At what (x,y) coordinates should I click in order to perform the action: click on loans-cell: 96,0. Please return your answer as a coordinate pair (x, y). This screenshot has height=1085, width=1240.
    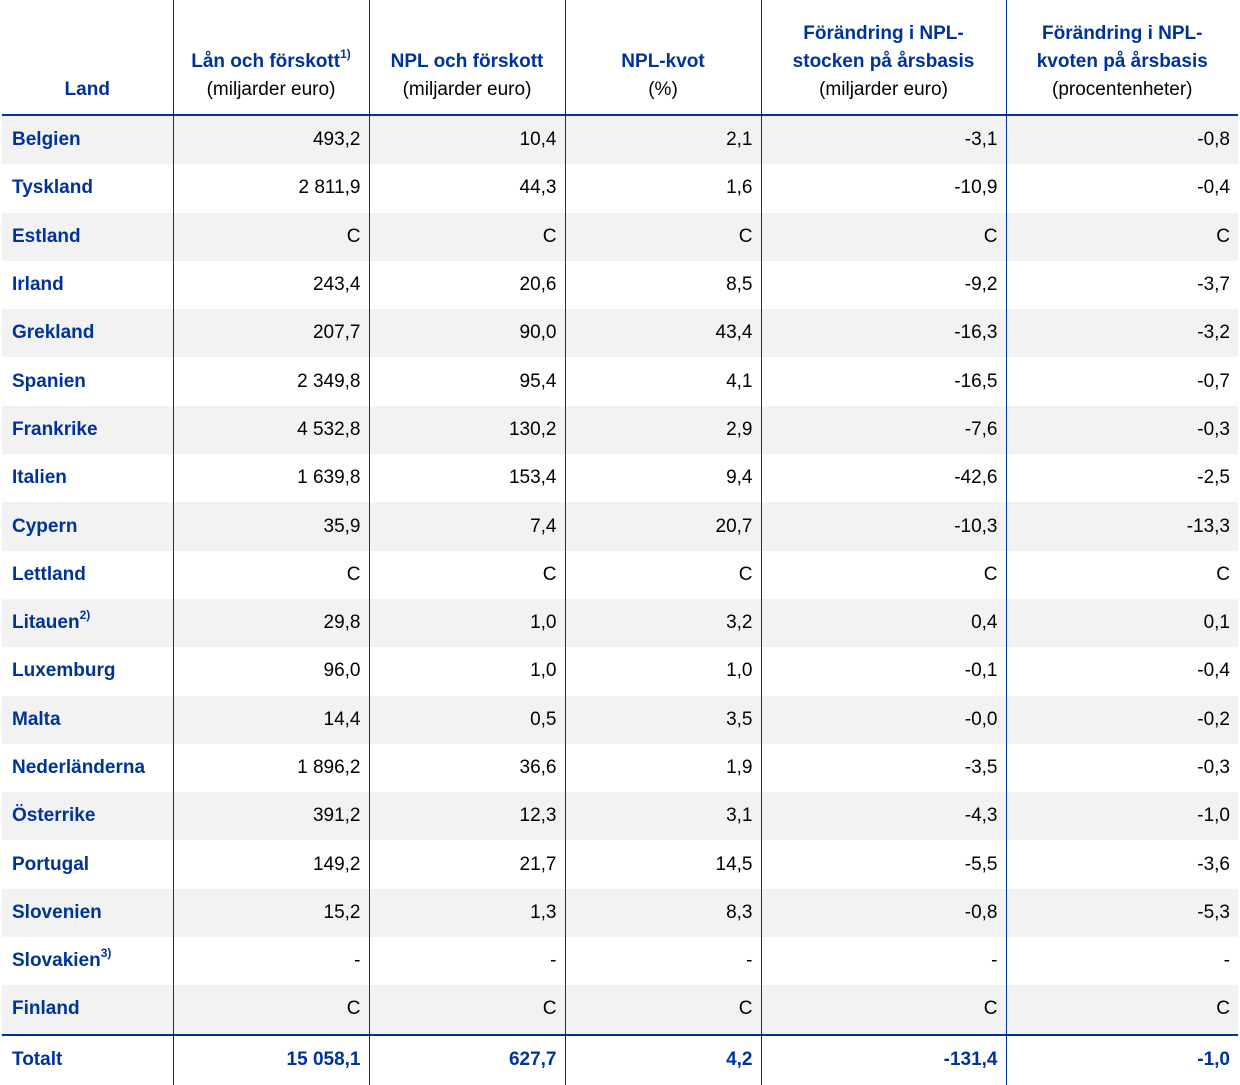
    Looking at the image, I should click on (270, 671).